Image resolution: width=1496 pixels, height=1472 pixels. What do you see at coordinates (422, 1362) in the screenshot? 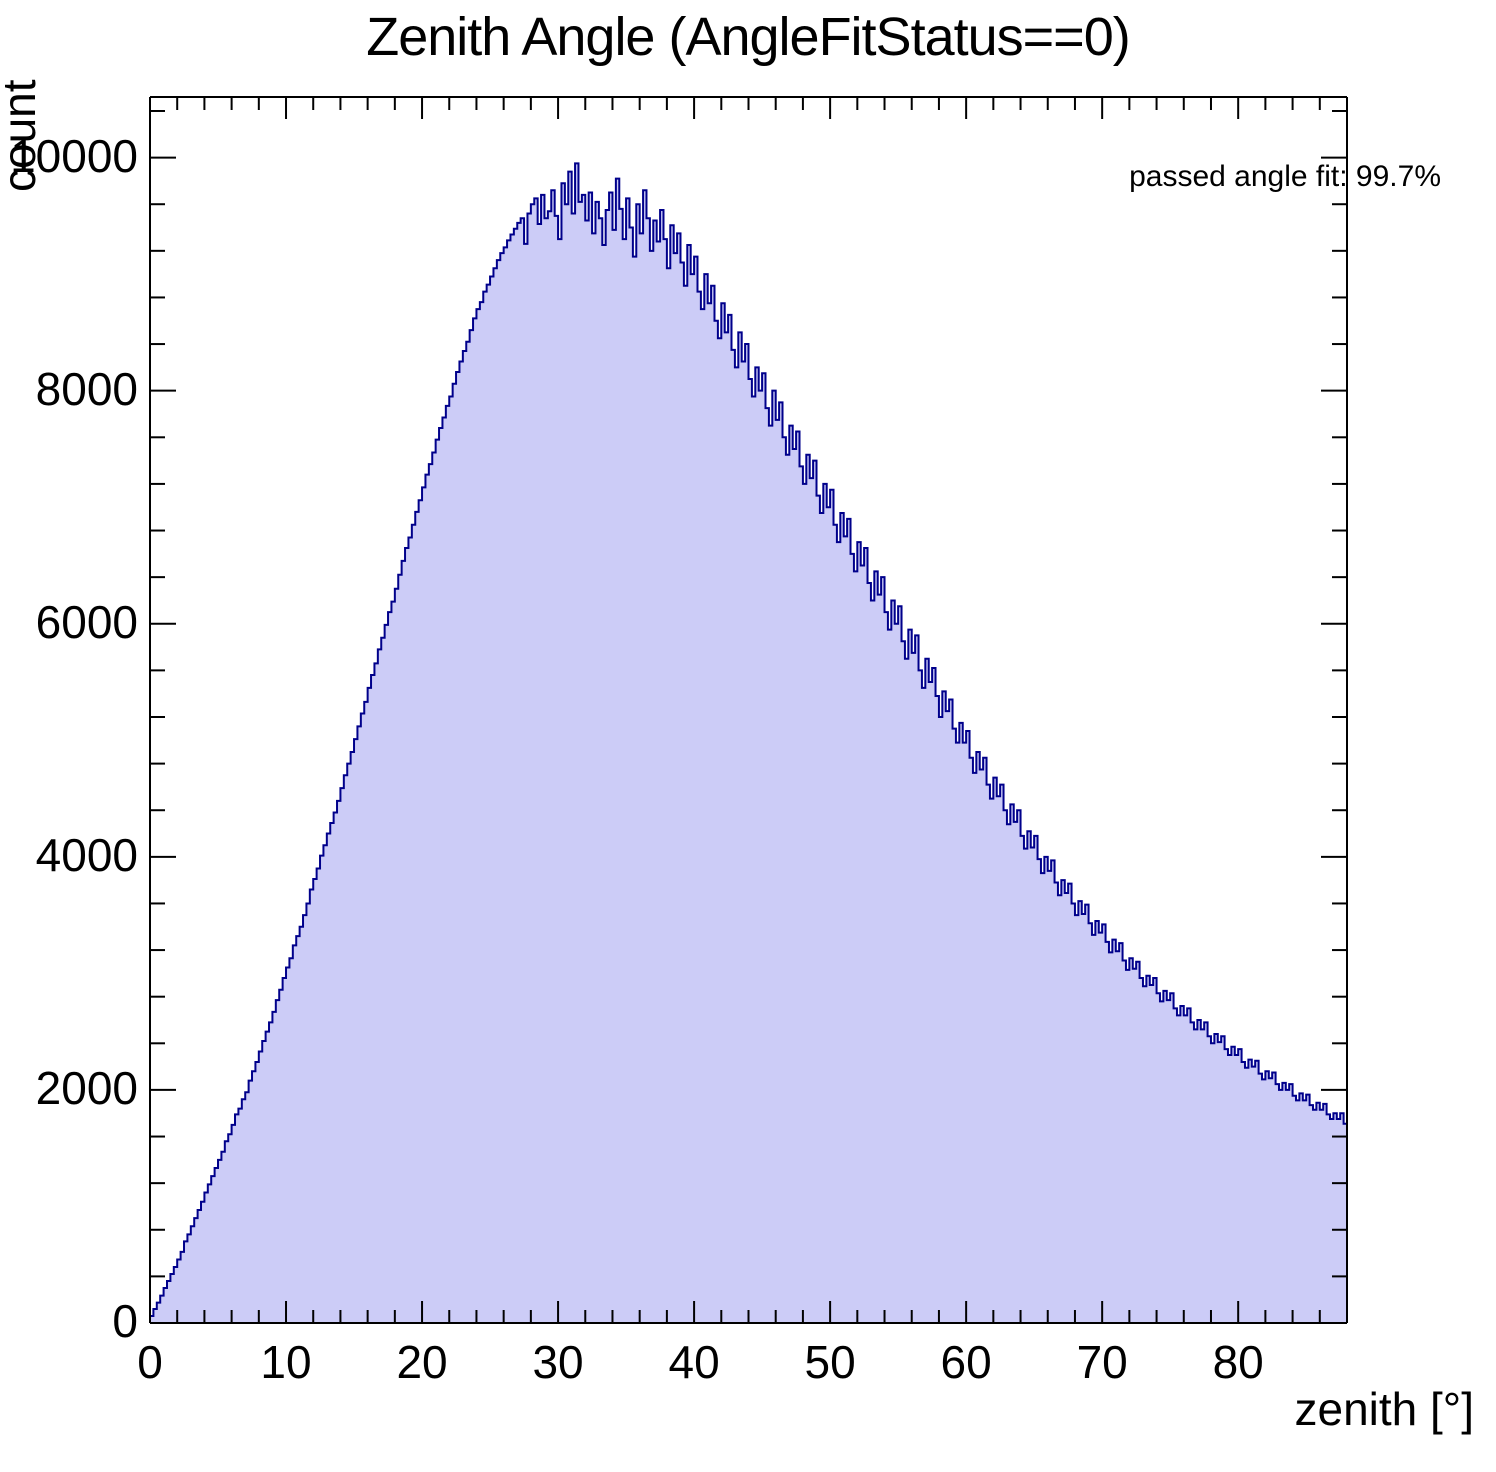
I see `x-tick-label: 20` at bounding box center [422, 1362].